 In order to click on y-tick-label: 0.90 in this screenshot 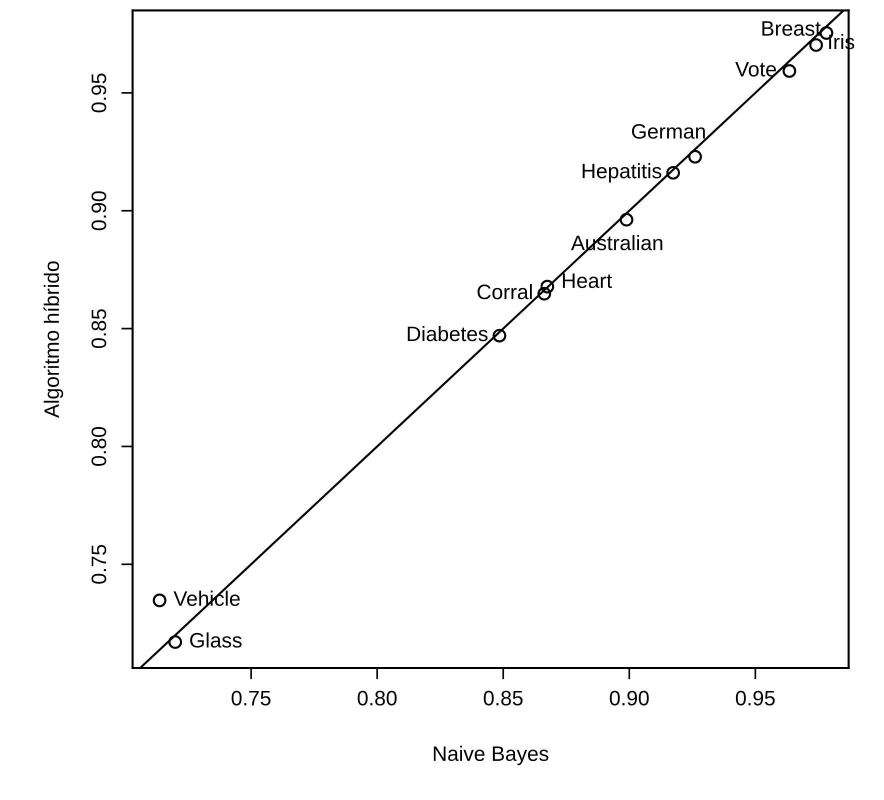, I will do `click(99, 210)`.